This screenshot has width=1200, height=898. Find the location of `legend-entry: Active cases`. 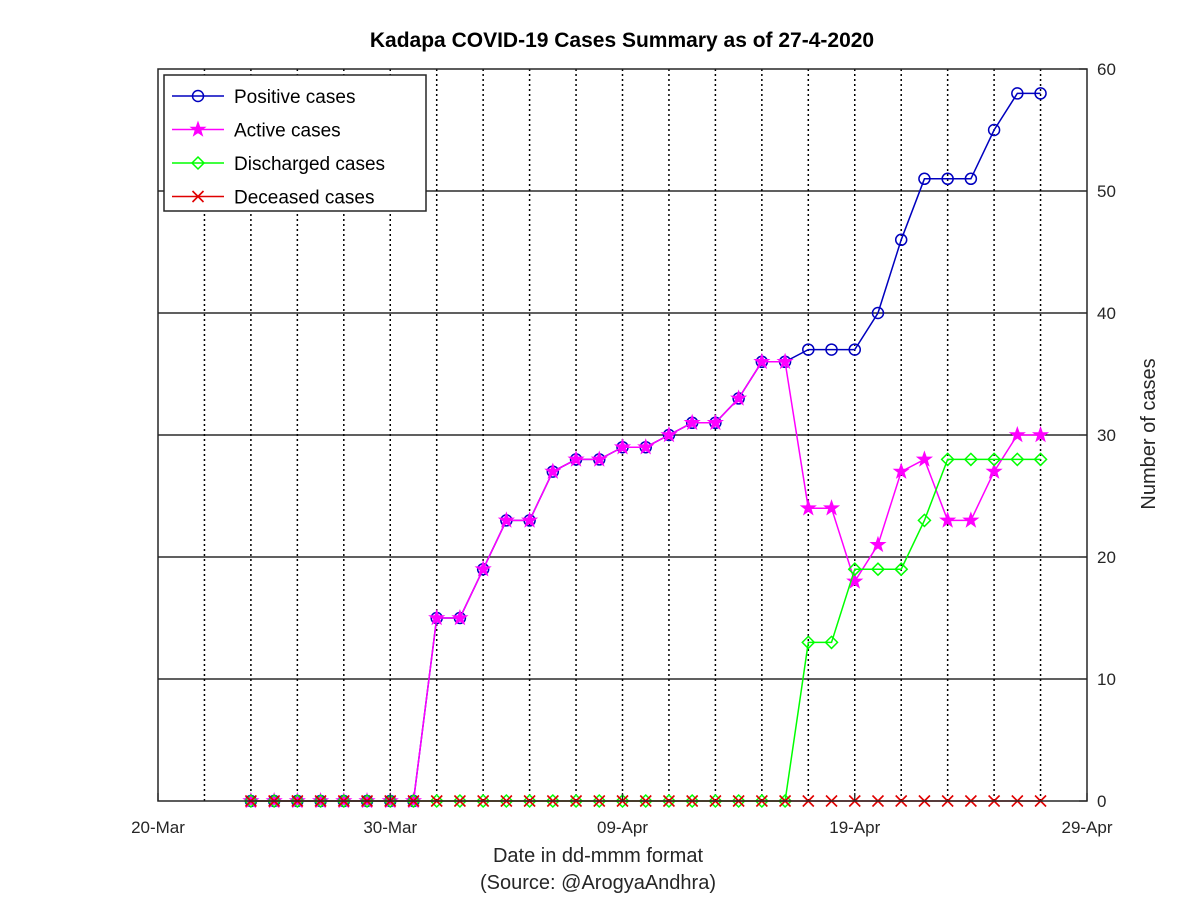

legend-entry: Active cases is located at coordinates (256, 131).